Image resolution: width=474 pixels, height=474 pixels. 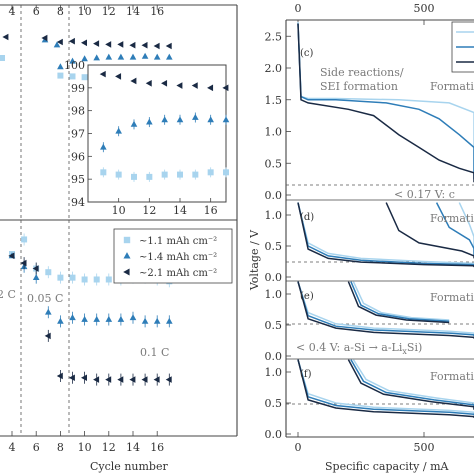 I want to click on legend-box, so click(x=173, y=256).